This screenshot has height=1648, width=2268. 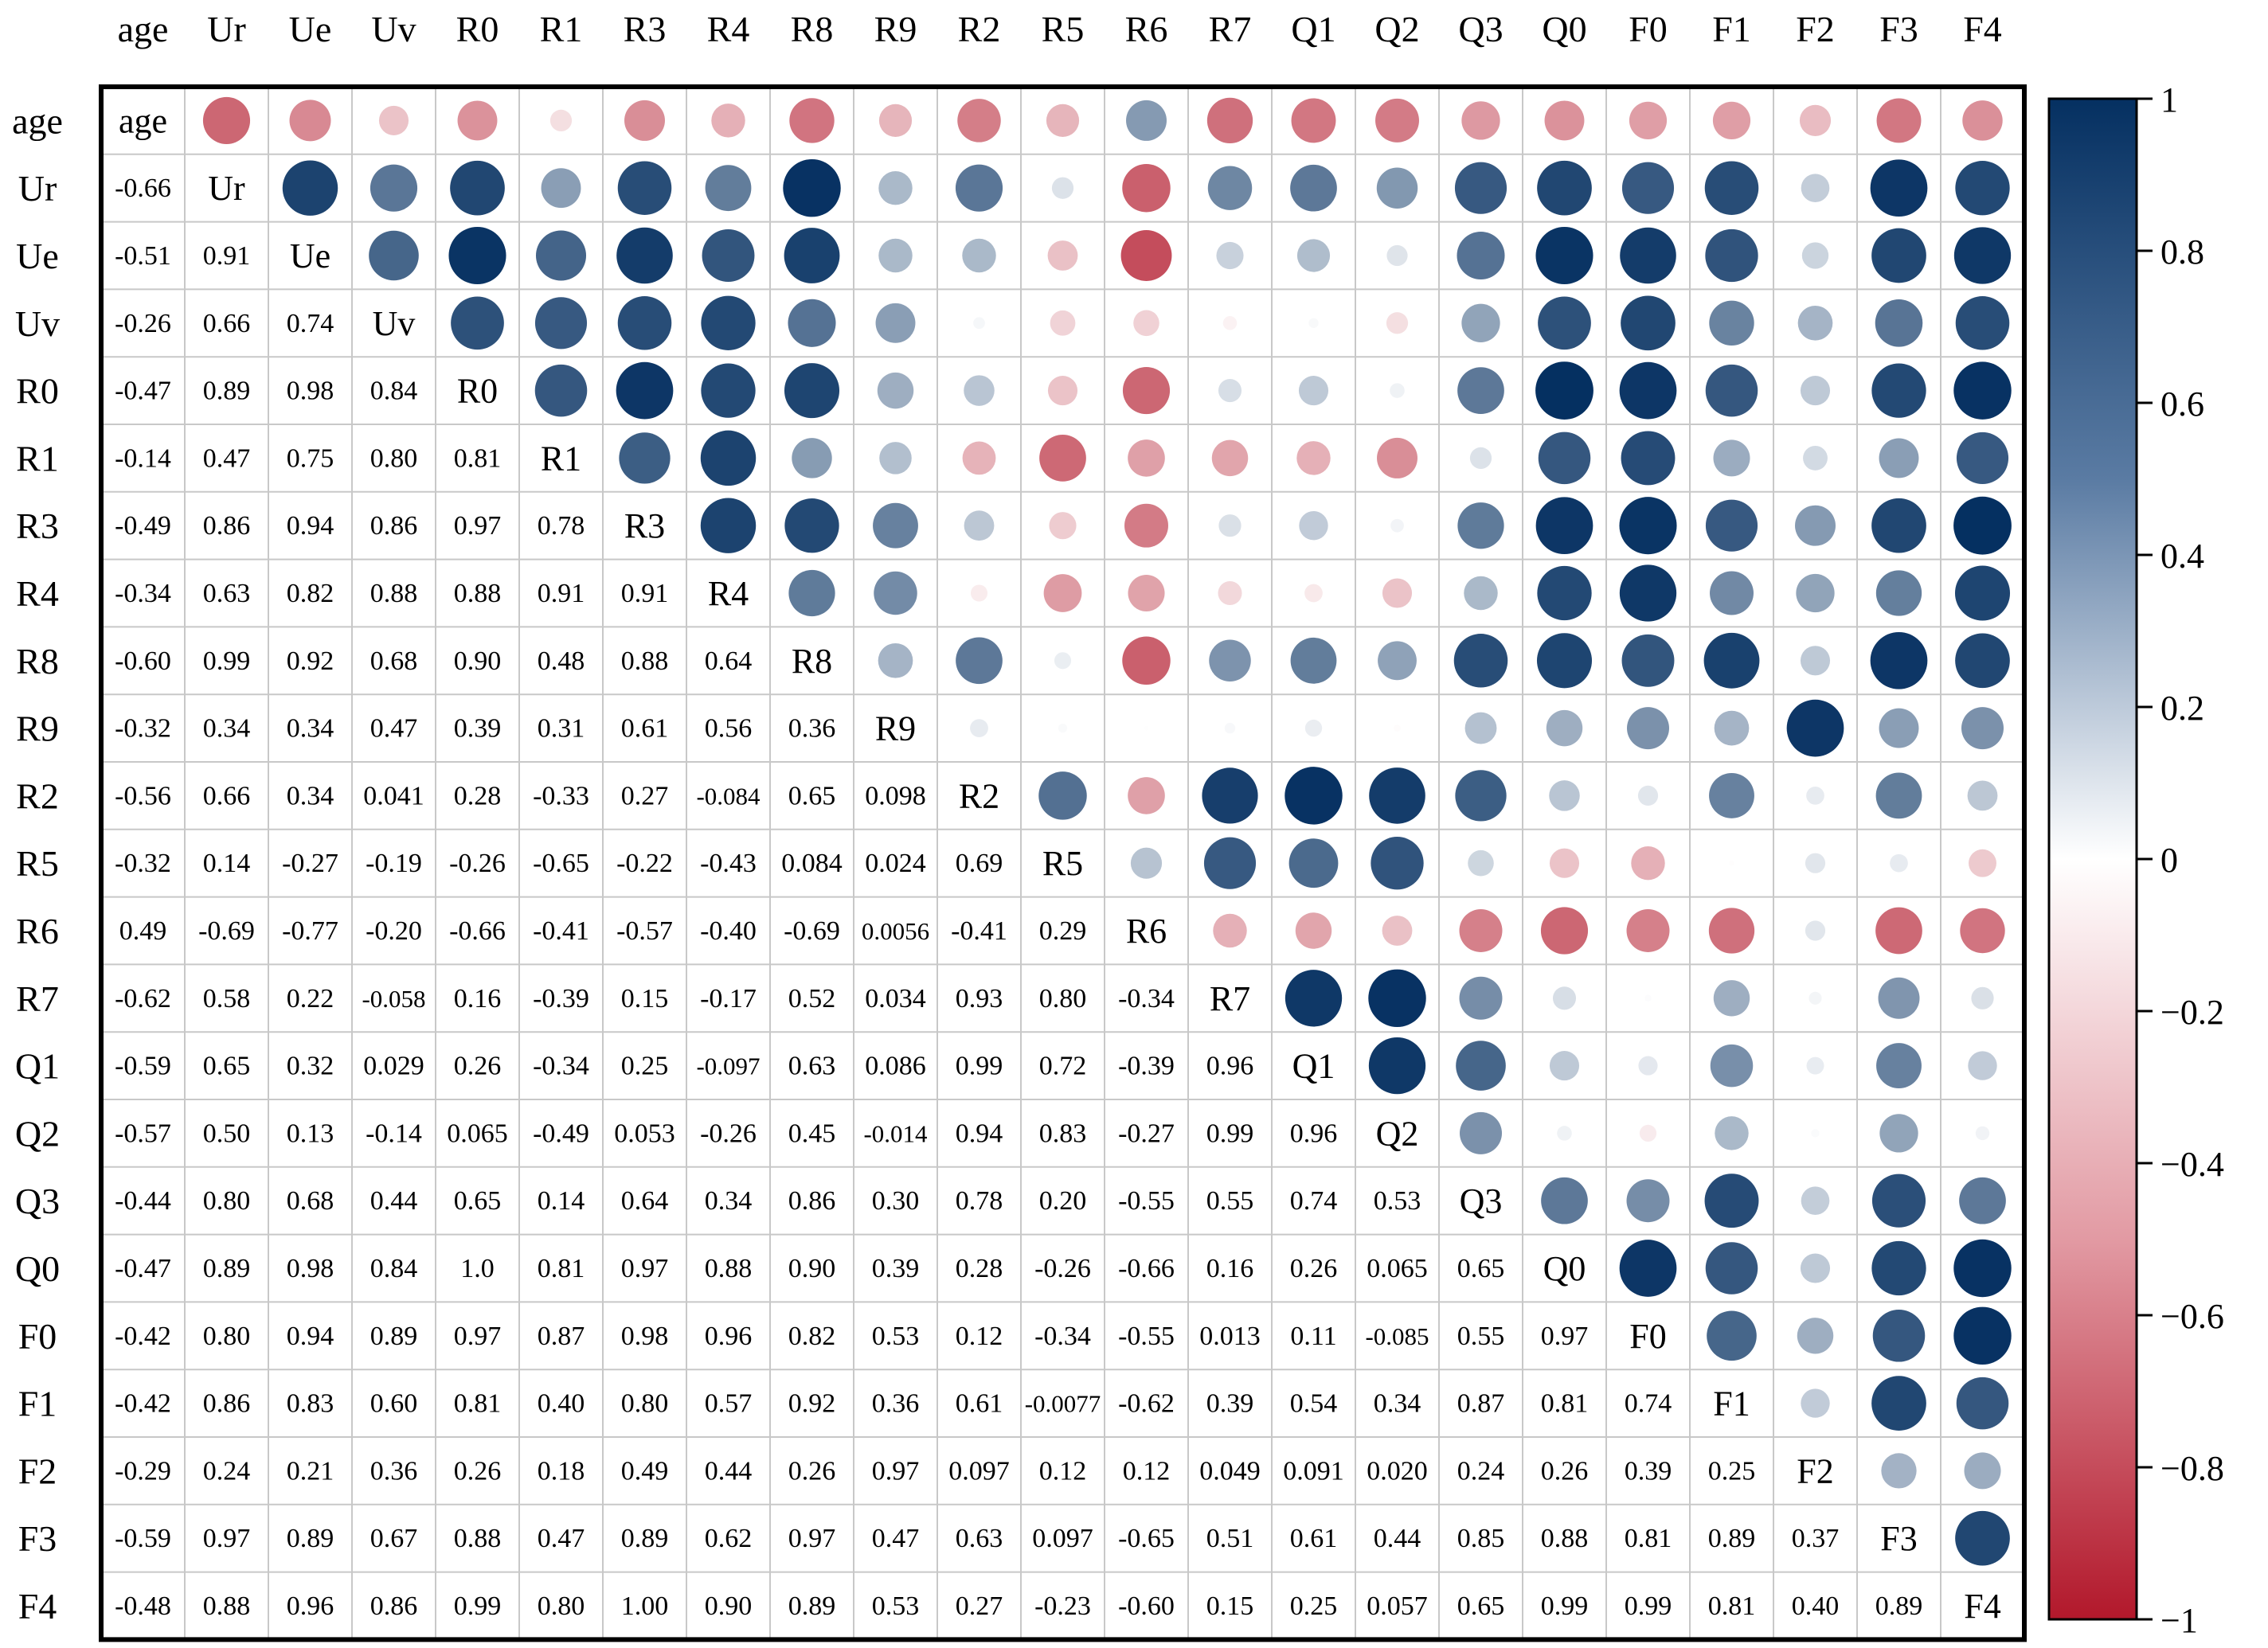 What do you see at coordinates (310, 661) in the screenshot?
I see `correlation-value: 0.92` at bounding box center [310, 661].